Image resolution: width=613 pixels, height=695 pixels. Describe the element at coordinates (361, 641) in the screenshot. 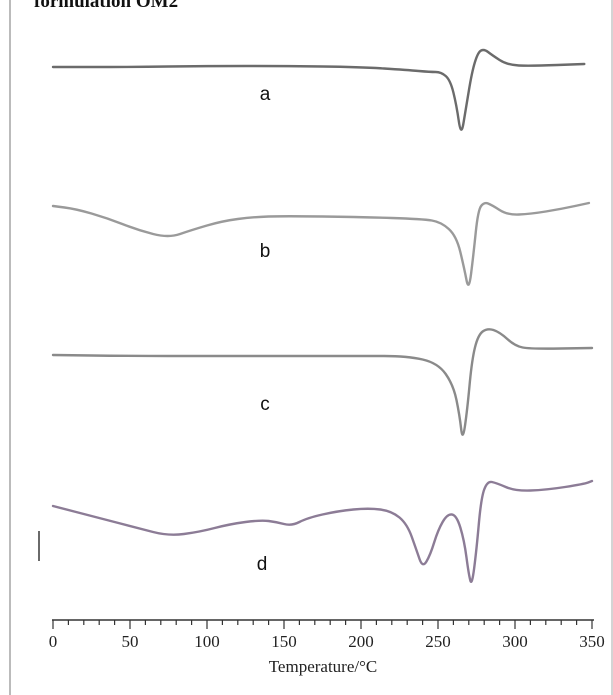

I see `x-tick-label: 200` at that location.